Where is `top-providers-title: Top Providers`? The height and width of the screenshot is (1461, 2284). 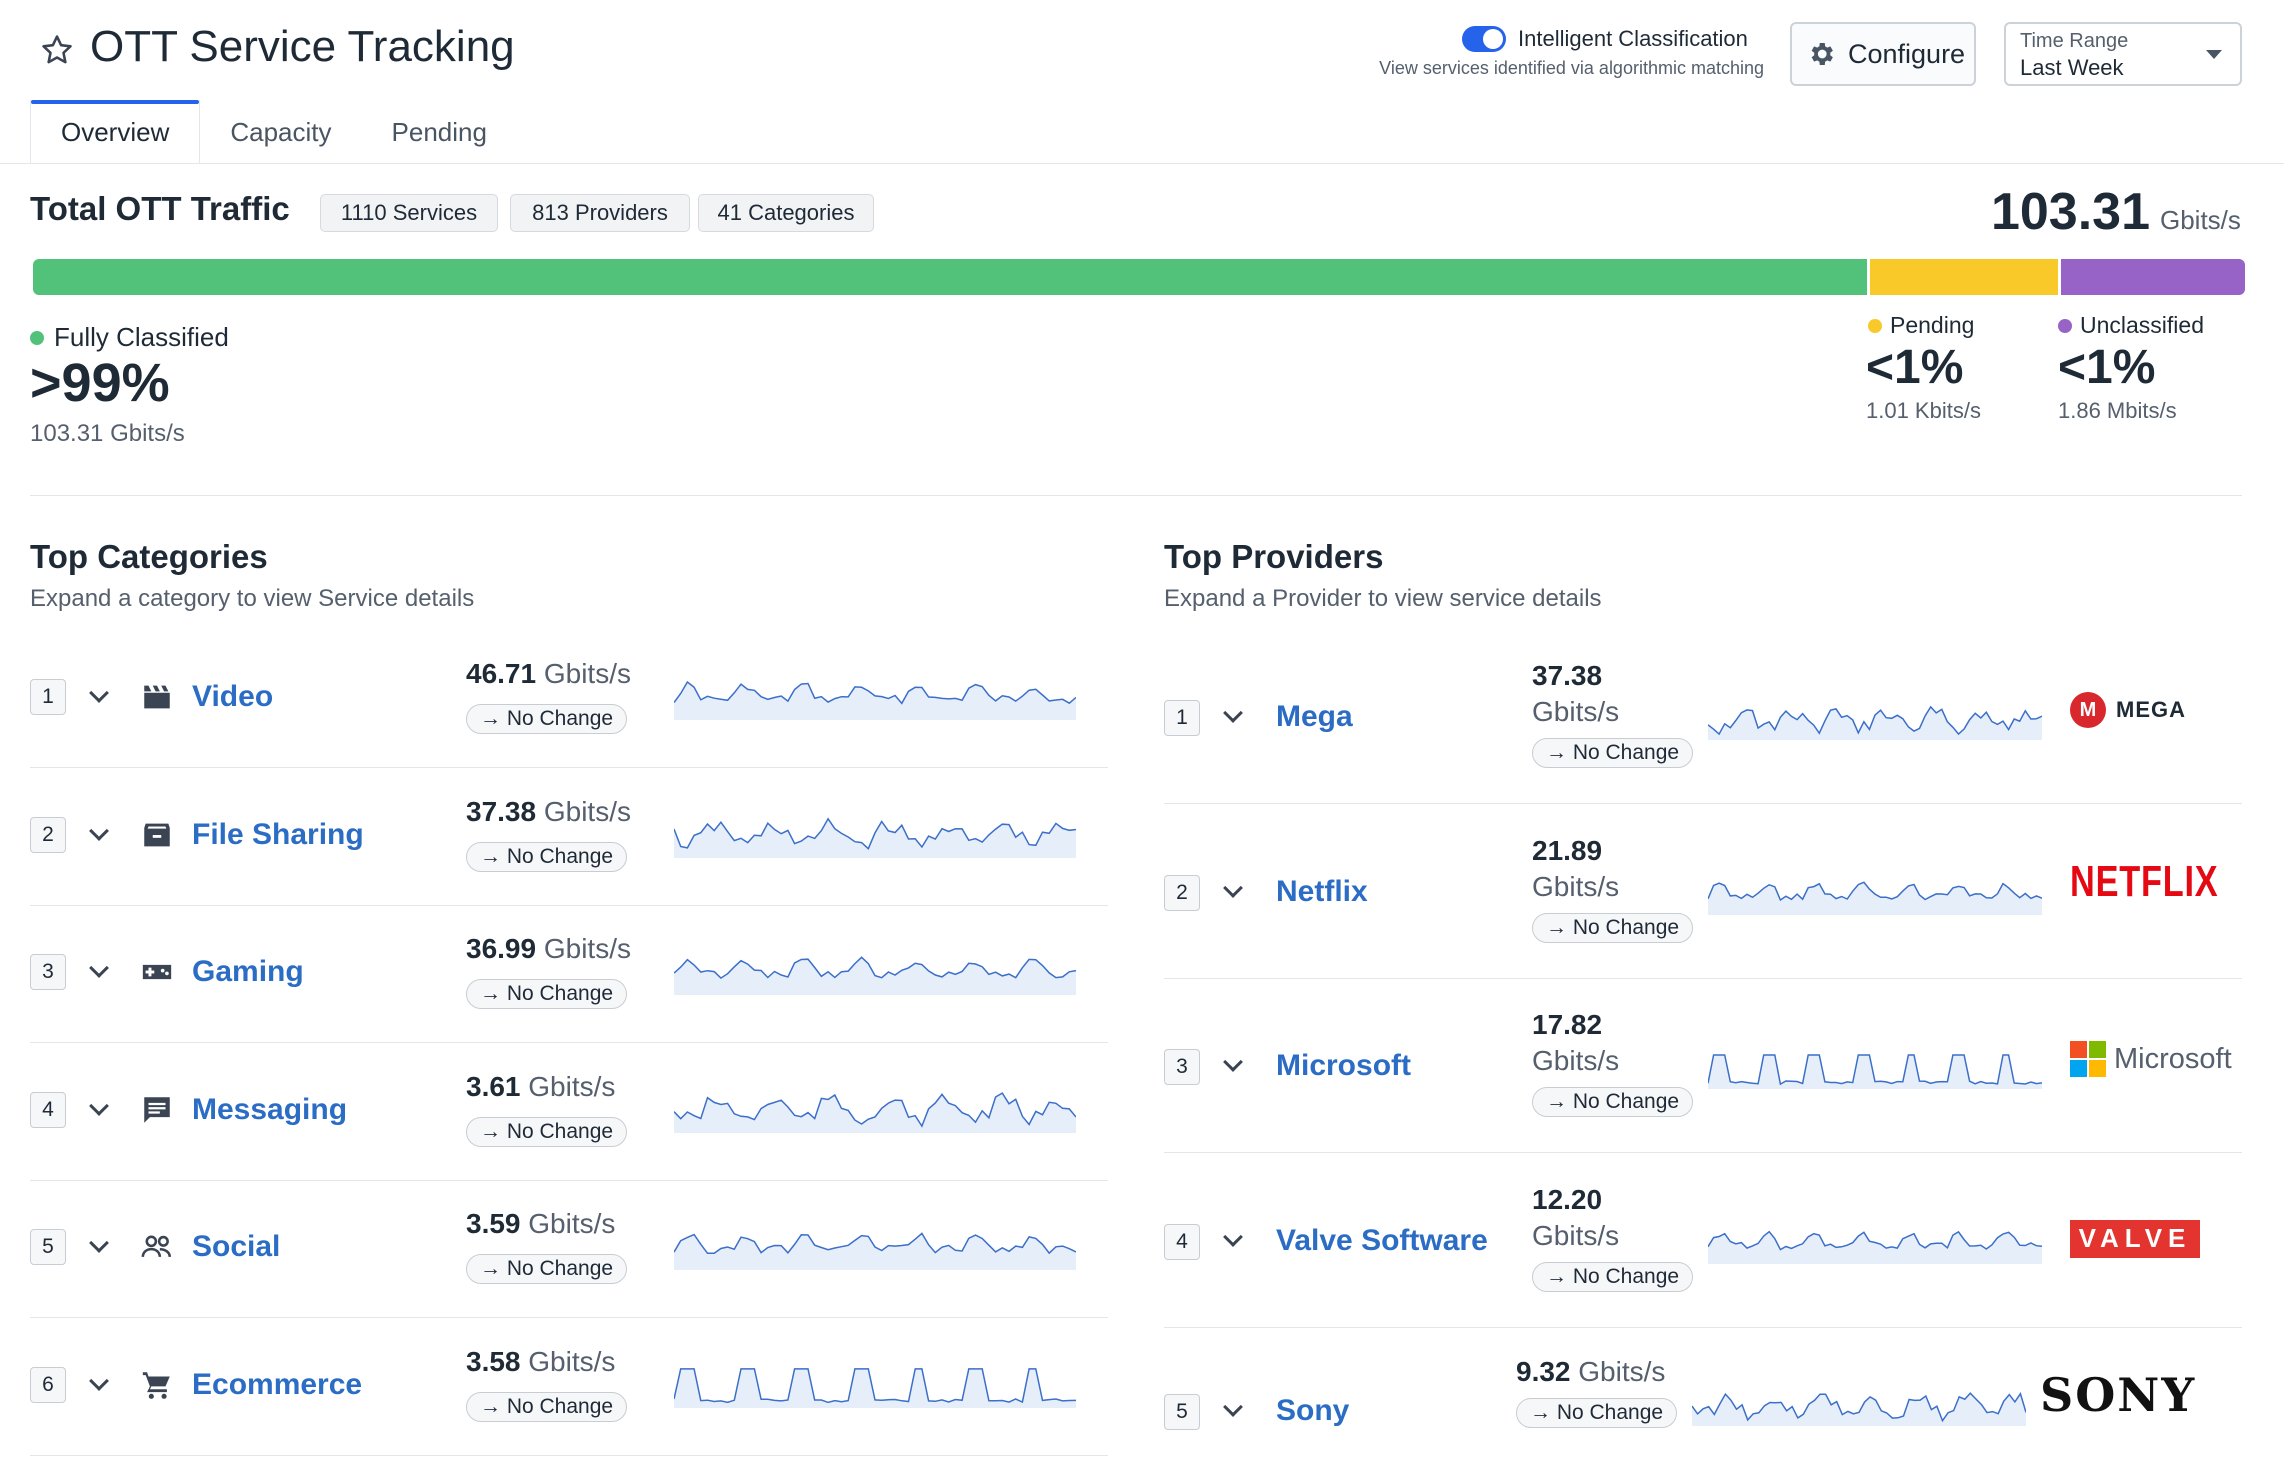 top-providers-title: Top Providers is located at coordinates (1274, 556).